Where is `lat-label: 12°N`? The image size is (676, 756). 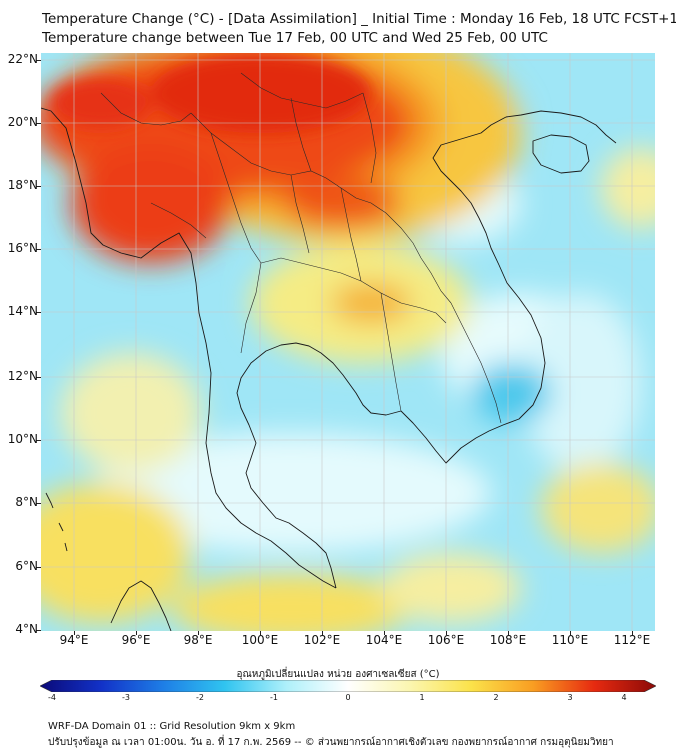
lat-label: 12°N is located at coordinates (22, 376).